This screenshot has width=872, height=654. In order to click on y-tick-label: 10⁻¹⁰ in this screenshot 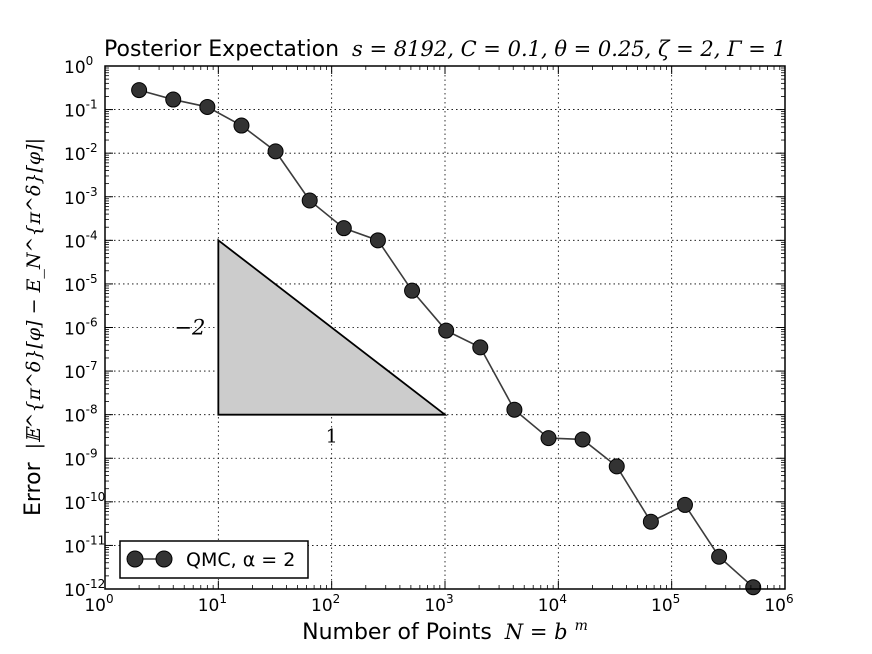, I will do `click(84, 502)`.